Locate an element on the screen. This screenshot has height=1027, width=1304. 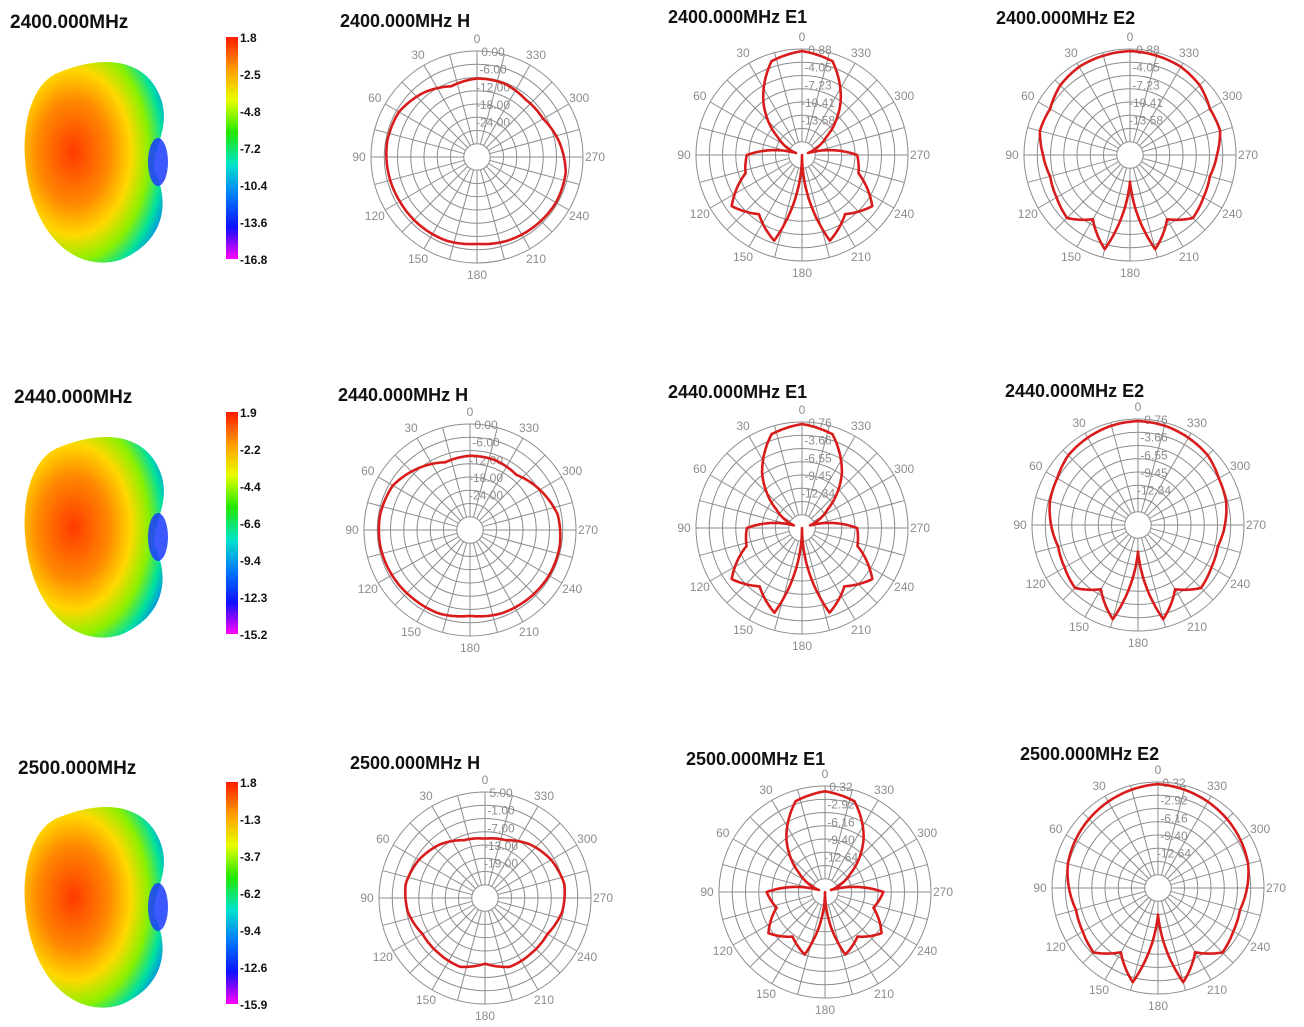
polar-radial-label: 0.00 is located at coordinates (493, 52).